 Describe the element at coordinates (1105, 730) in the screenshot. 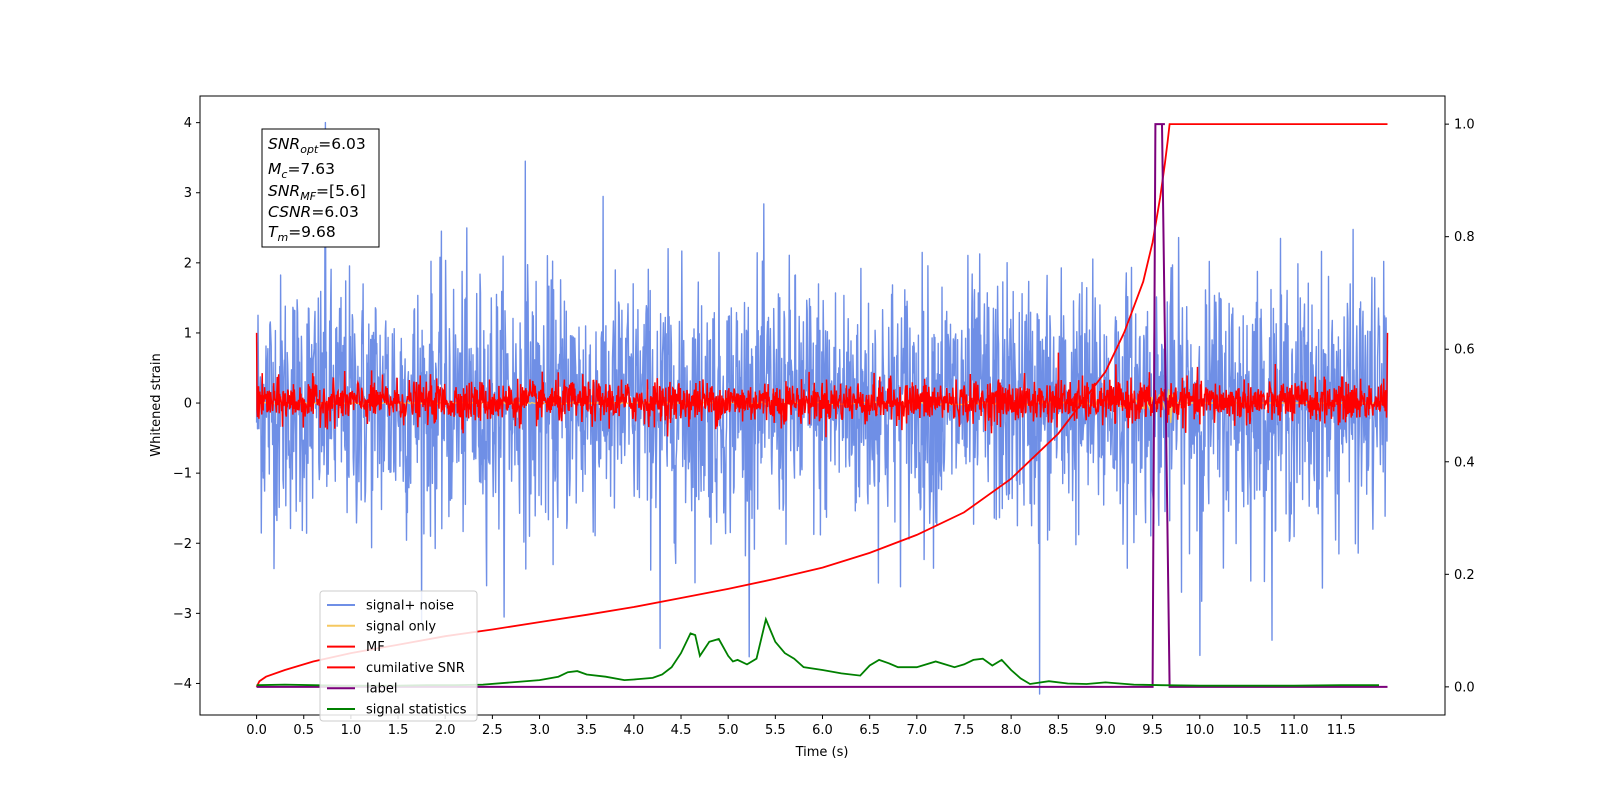

I see `x-tick-label: 9.0` at that location.